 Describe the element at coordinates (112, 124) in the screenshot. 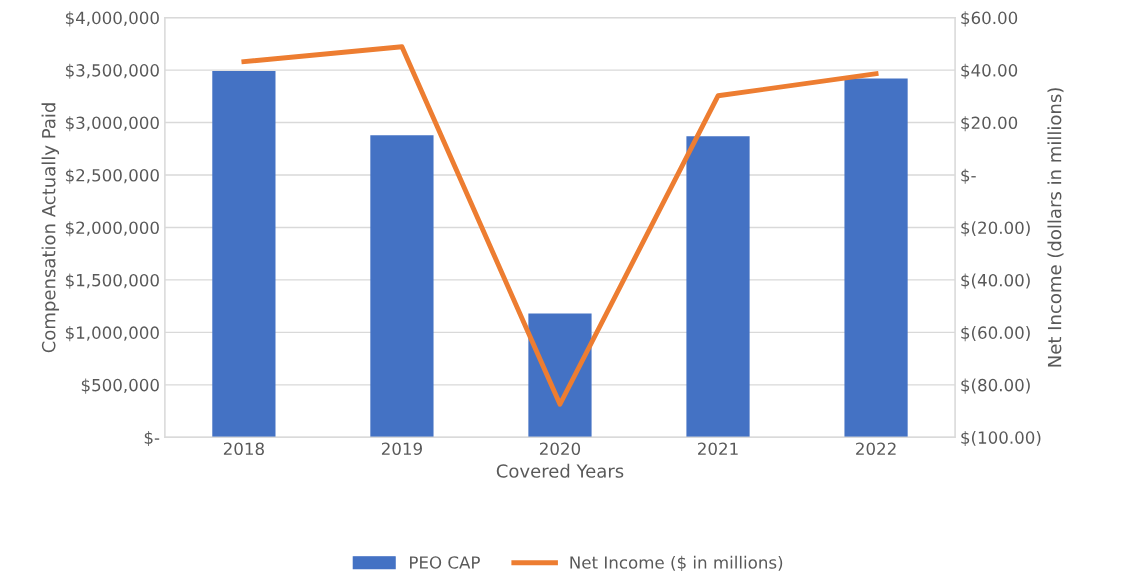

I see `y-tick-label: $3,000,000` at that location.